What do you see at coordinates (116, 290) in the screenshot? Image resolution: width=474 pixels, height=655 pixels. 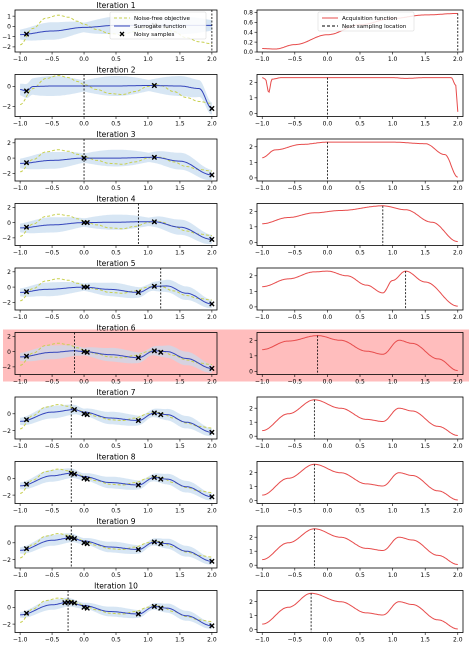 I see `objective-line` at bounding box center [116, 290].